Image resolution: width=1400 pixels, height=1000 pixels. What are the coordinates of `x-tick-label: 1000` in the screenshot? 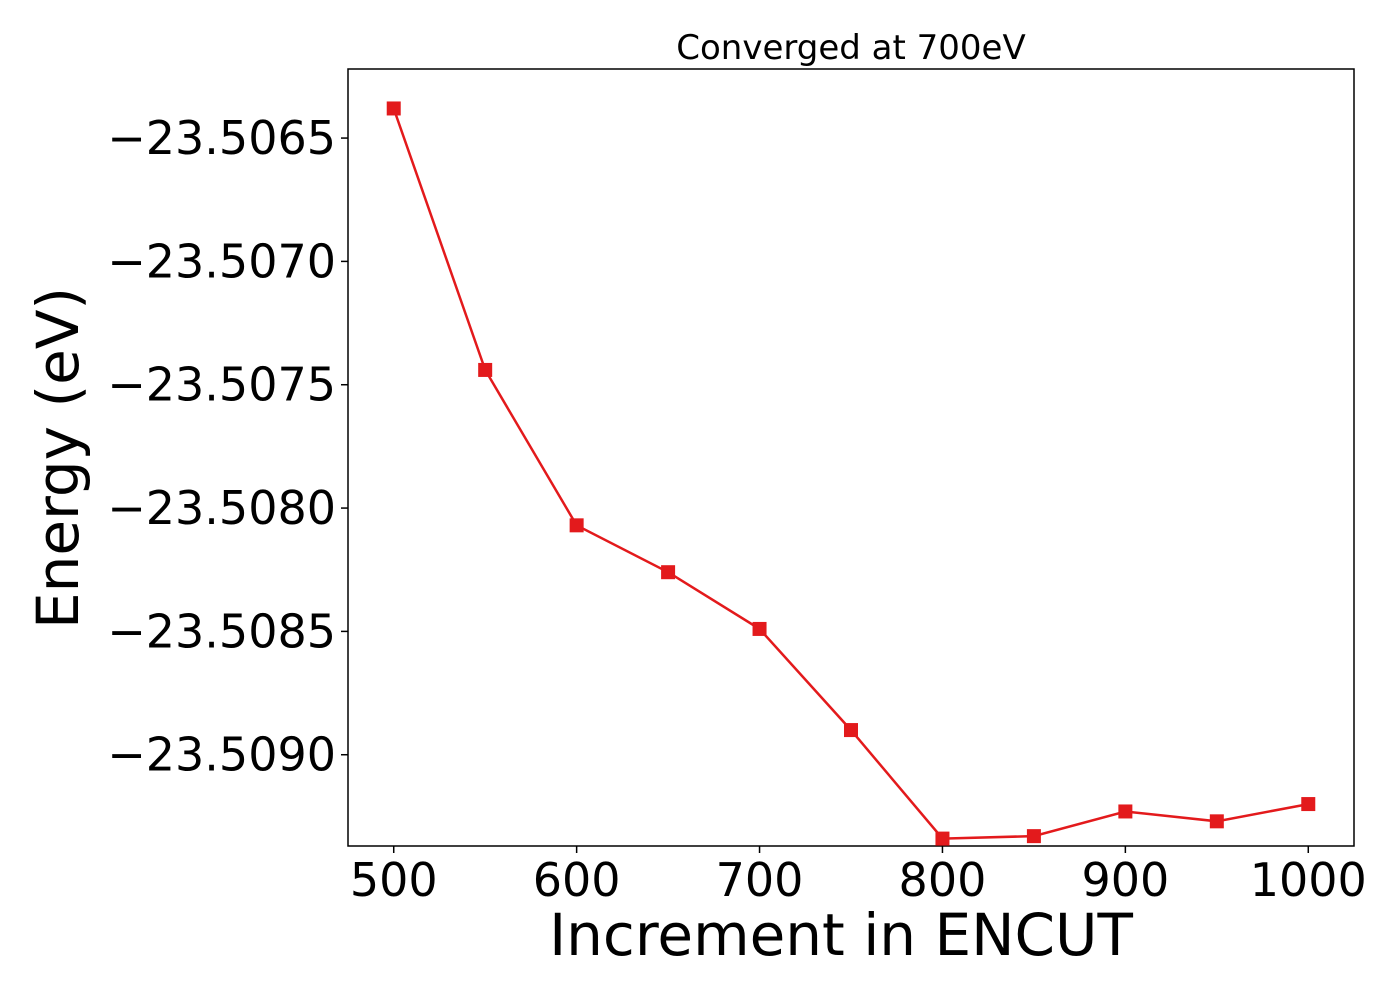 It's located at (1308, 880).